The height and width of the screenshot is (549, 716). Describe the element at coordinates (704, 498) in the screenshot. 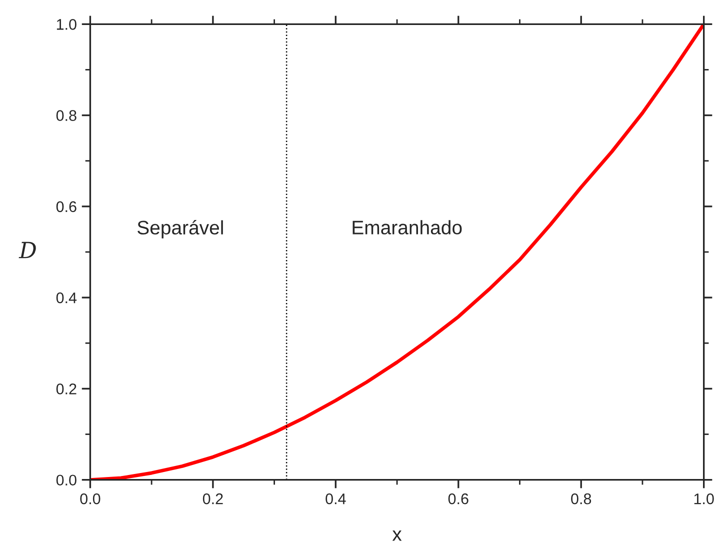

I see `x-tick-label: 1.0` at that location.